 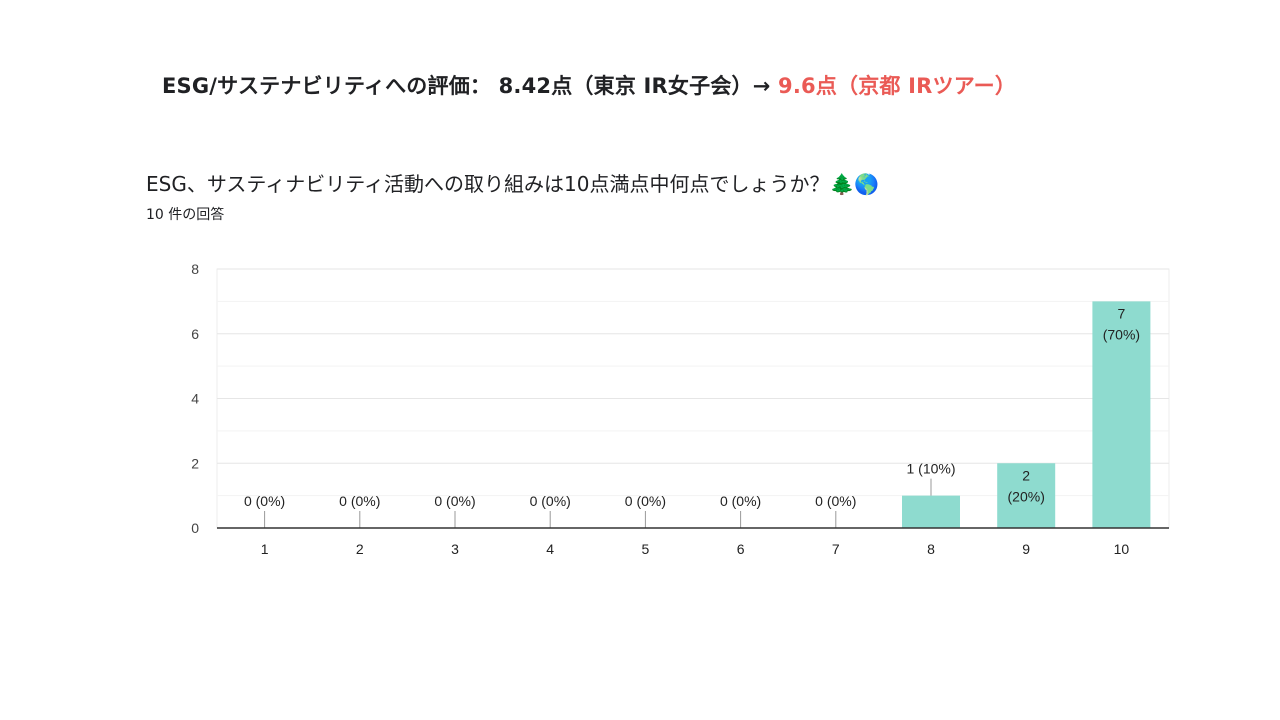 What do you see at coordinates (741, 549) in the screenshot?
I see `x-tick-label: 6` at bounding box center [741, 549].